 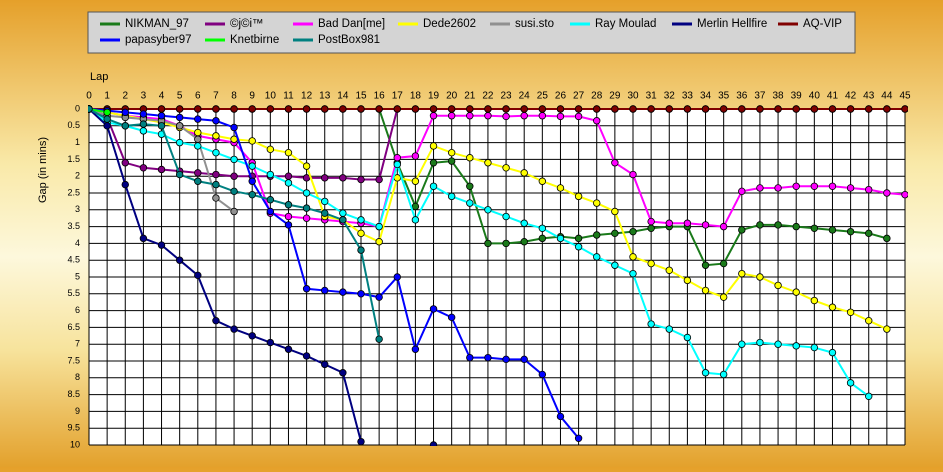 What do you see at coordinates (851, 96) in the screenshot?
I see `x-tick-label: 42` at bounding box center [851, 96].